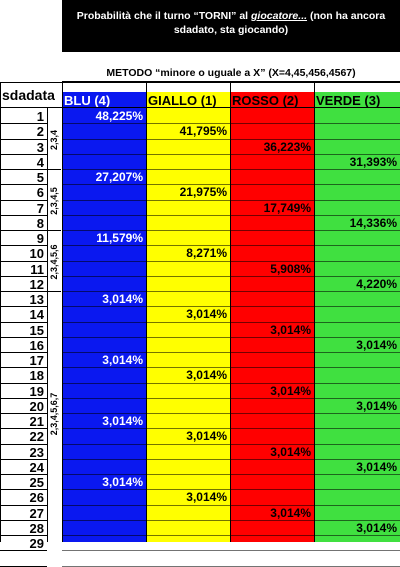 This screenshot has width=400, height=567. Describe the element at coordinates (119, 177) in the screenshot. I see `probability-cell: 27,207%` at that location.